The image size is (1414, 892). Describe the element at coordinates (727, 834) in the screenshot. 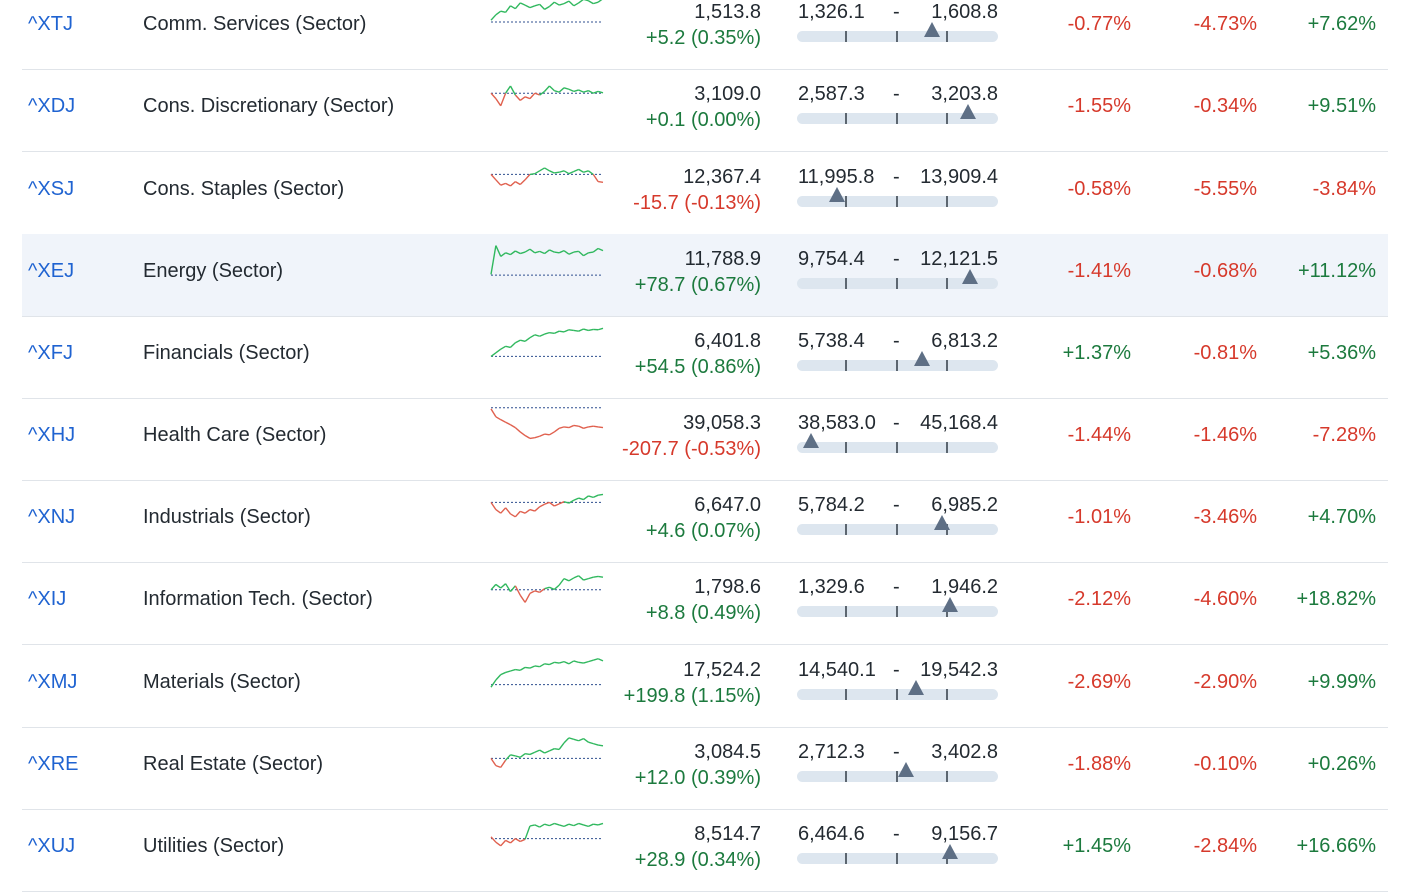

I see `last-price: 8,514.7` at that location.